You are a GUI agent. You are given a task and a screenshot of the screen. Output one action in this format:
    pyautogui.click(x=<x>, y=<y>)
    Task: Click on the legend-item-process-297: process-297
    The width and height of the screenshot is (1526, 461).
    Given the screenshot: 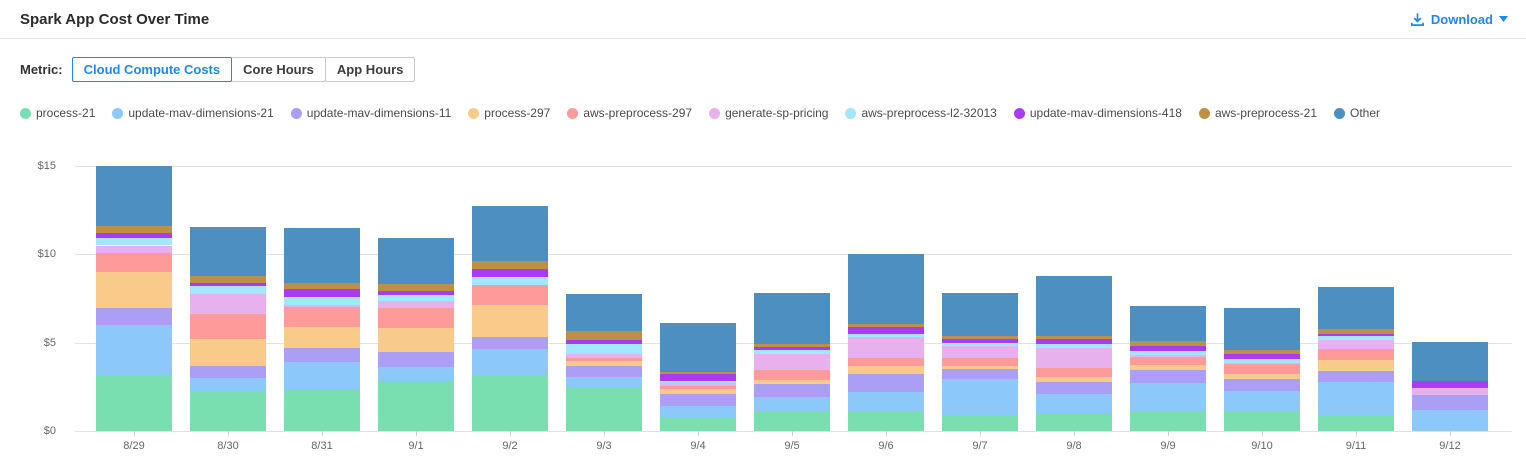 What is the action you would take?
    pyautogui.click(x=509, y=113)
    